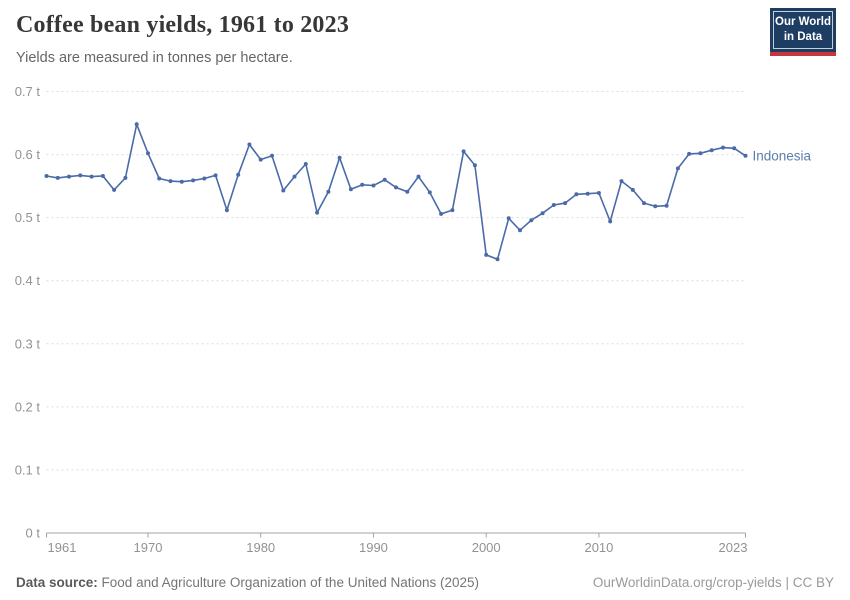 The width and height of the screenshot is (850, 600). Describe the element at coordinates (33, 533) in the screenshot. I see `y-axis-tick-label: 0 t` at that location.